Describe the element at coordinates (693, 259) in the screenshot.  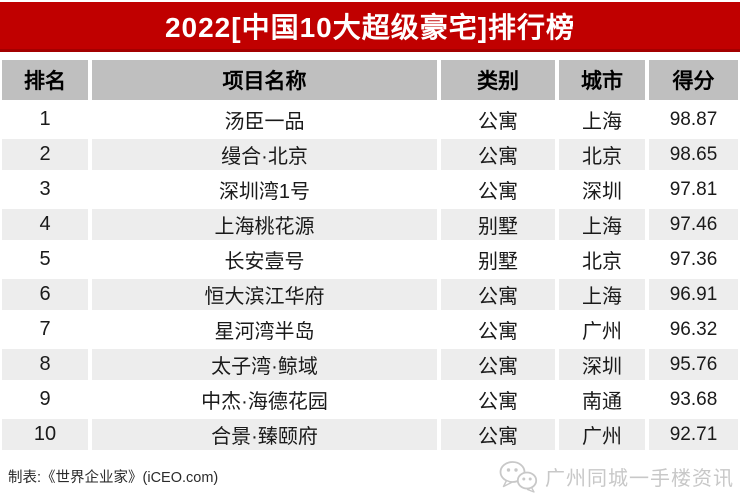
I see `cell-score: 97.36` at that location.